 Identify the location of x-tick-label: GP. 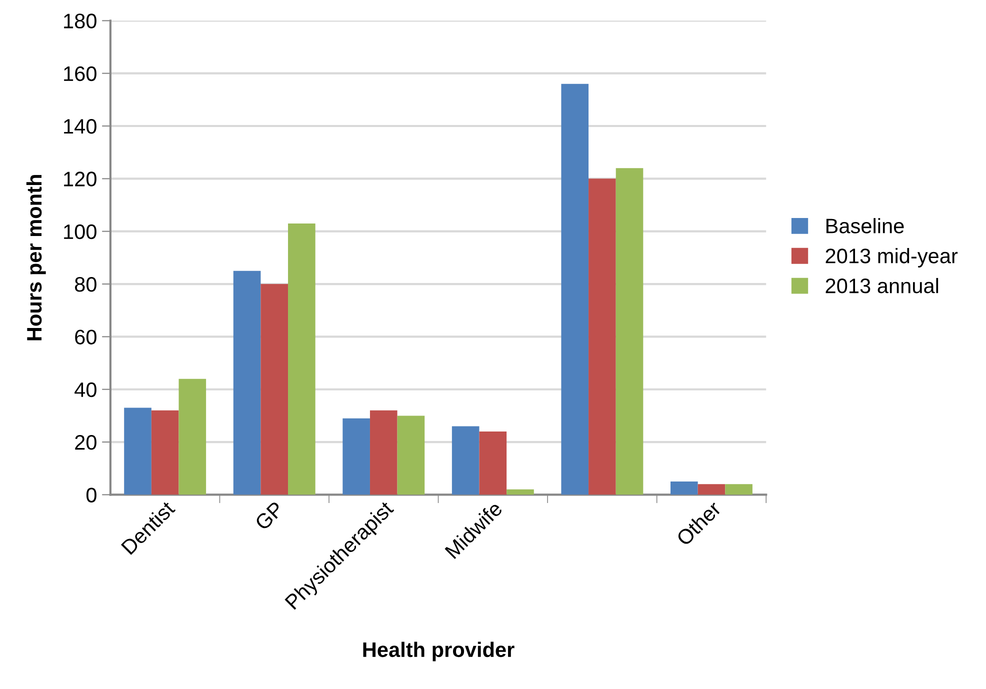
(269, 515).